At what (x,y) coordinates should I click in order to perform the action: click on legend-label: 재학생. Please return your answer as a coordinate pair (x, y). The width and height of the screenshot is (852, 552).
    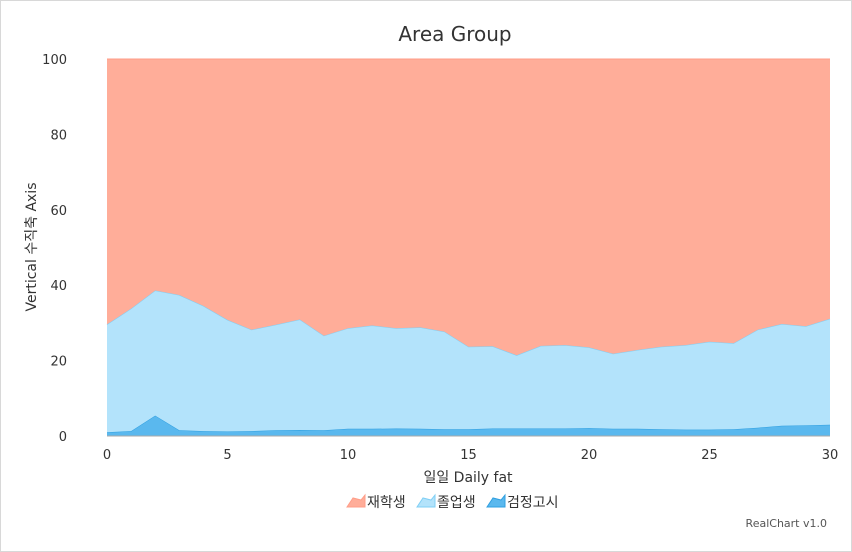
    Looking at the image, I should click on (386, 503).